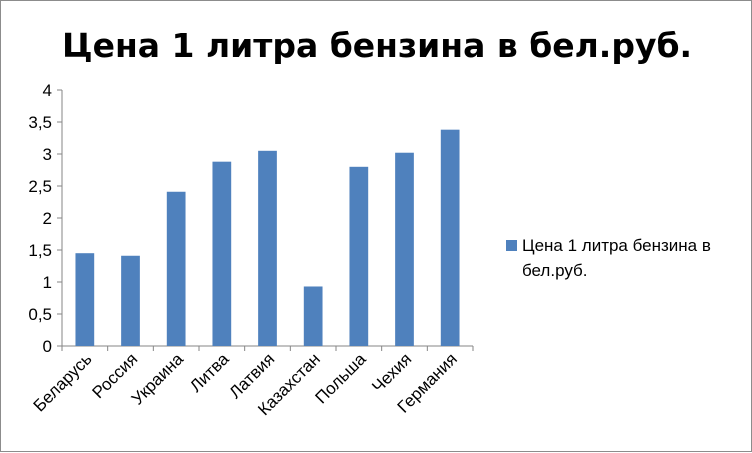  I want to click on x-axis, so click(267, 348).